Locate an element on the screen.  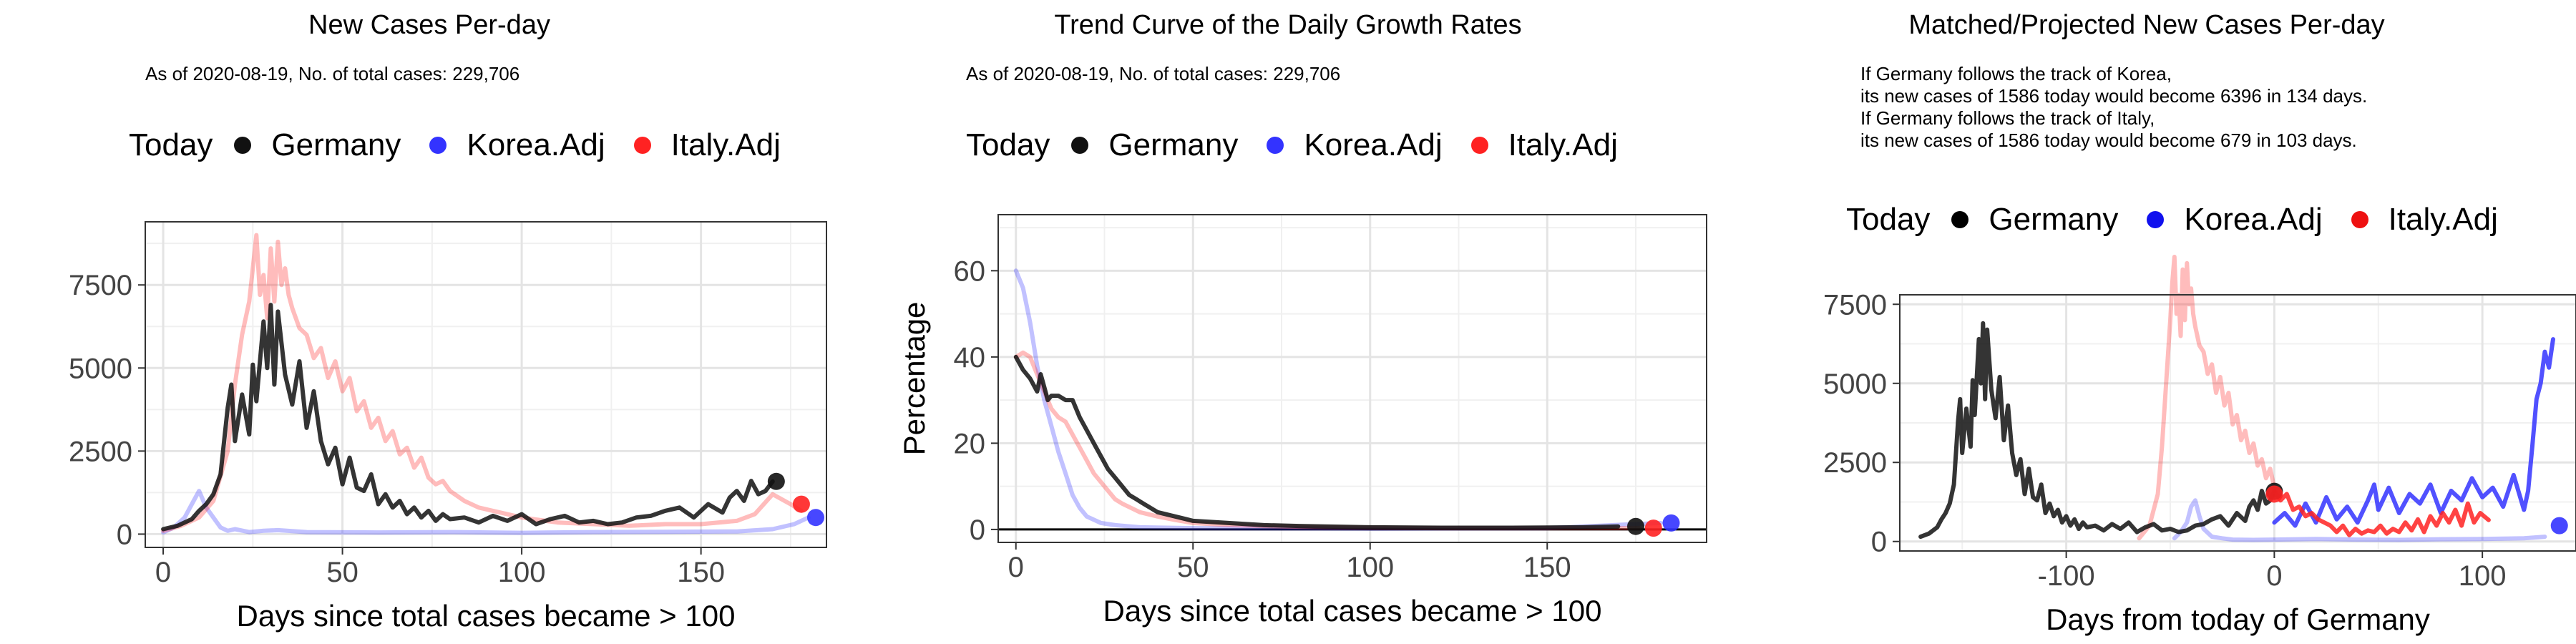
y-tick-label: 40 is located at coordinates (970, 358).